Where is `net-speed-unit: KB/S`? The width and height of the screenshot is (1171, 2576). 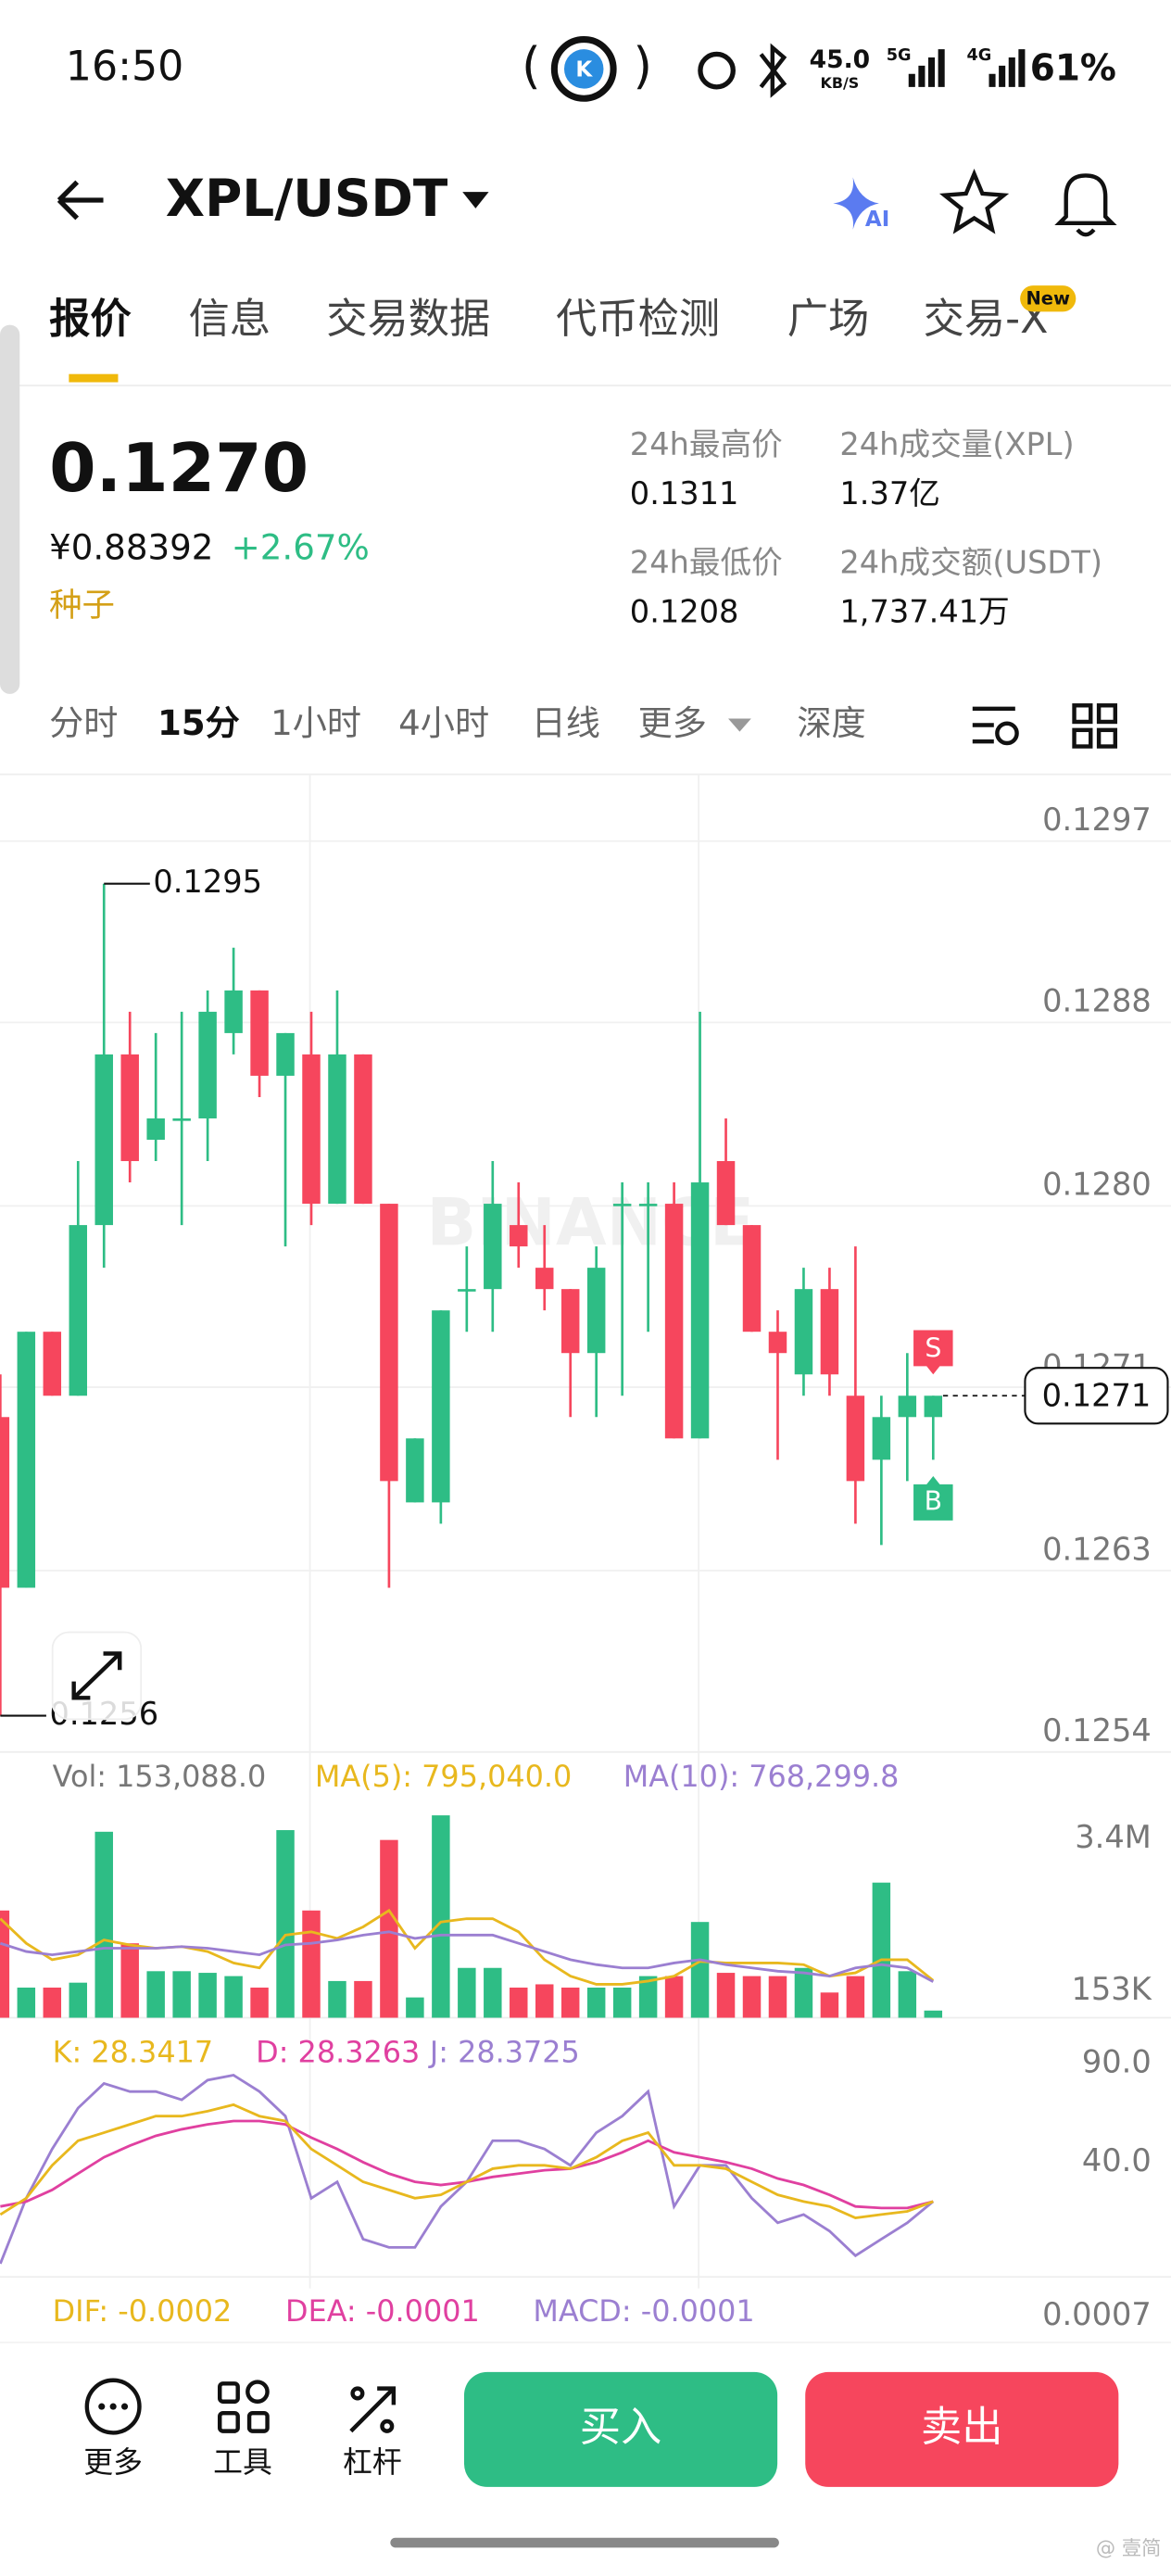 net-speed-unit: KB/S is located at coordinates (841, 83).